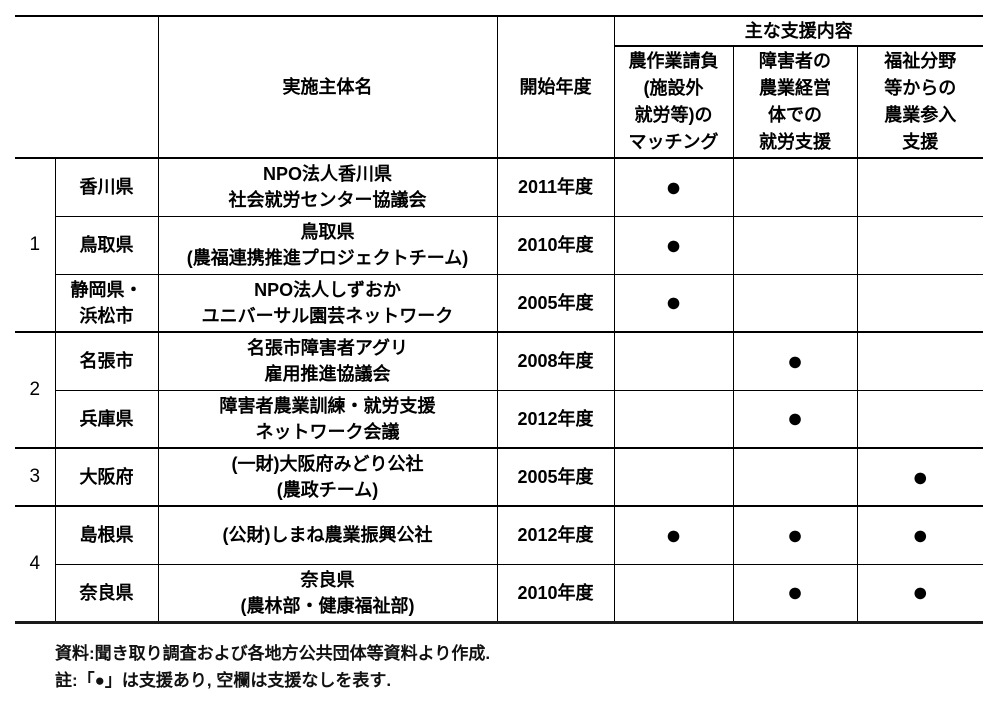 The height and width of the screenshot is (707, 1000). Describe the element at coordinates (327, 87) in the screenshot. I see `header-entity: 実施主体名` at that location.